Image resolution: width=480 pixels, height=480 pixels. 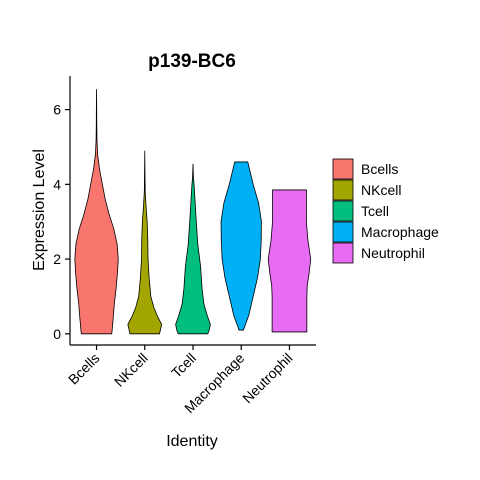 What do you see at coordinates (183, 365) in the screenshot?
I see `x-tick-label-tcell: Tcell` at bounding box center [183, 365].